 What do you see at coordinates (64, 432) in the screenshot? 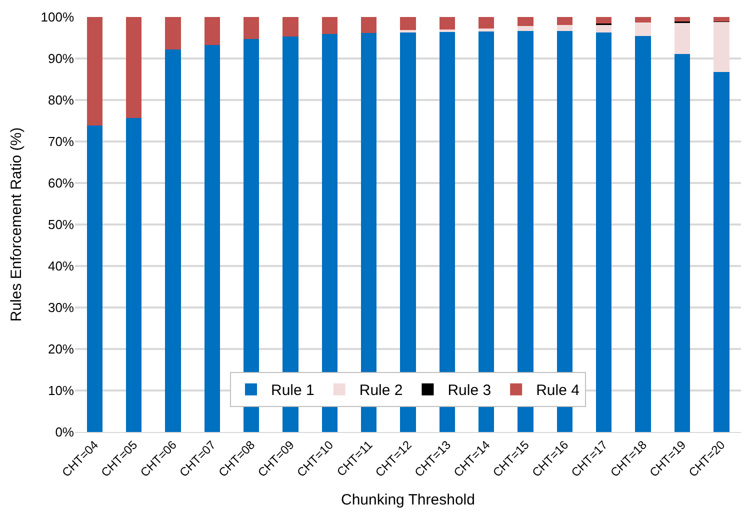
I see `y-tick-label: 0%` at bounding box center [64, 432].